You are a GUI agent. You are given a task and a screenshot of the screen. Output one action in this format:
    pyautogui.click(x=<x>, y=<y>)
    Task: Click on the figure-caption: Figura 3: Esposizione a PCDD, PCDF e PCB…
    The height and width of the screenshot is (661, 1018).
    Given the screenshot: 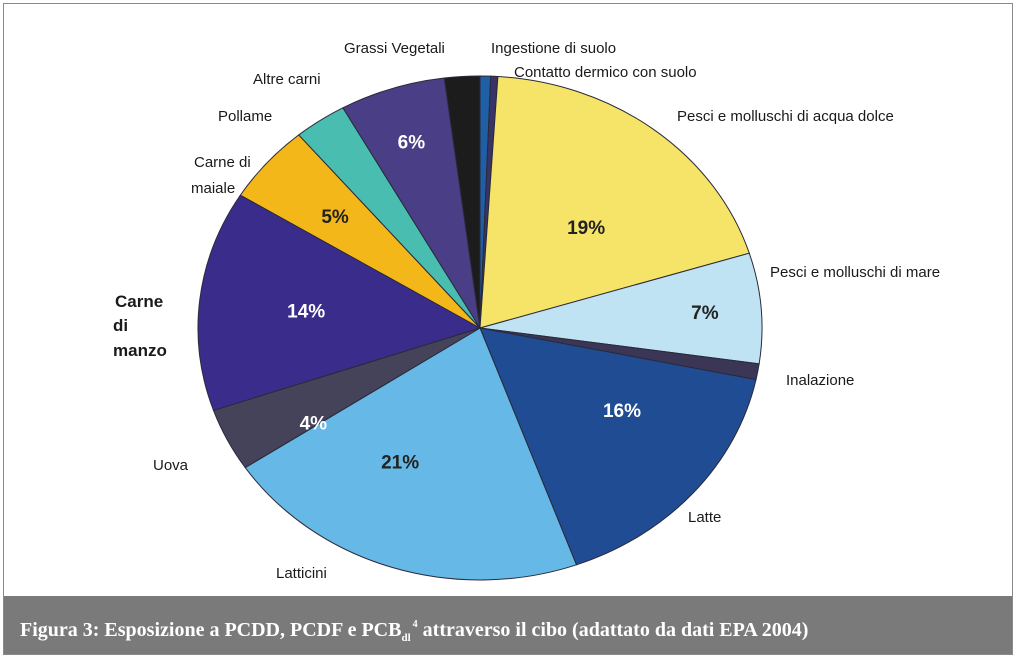 What is the action you would take?
    pyautogui.click(x=508, y=625)
    